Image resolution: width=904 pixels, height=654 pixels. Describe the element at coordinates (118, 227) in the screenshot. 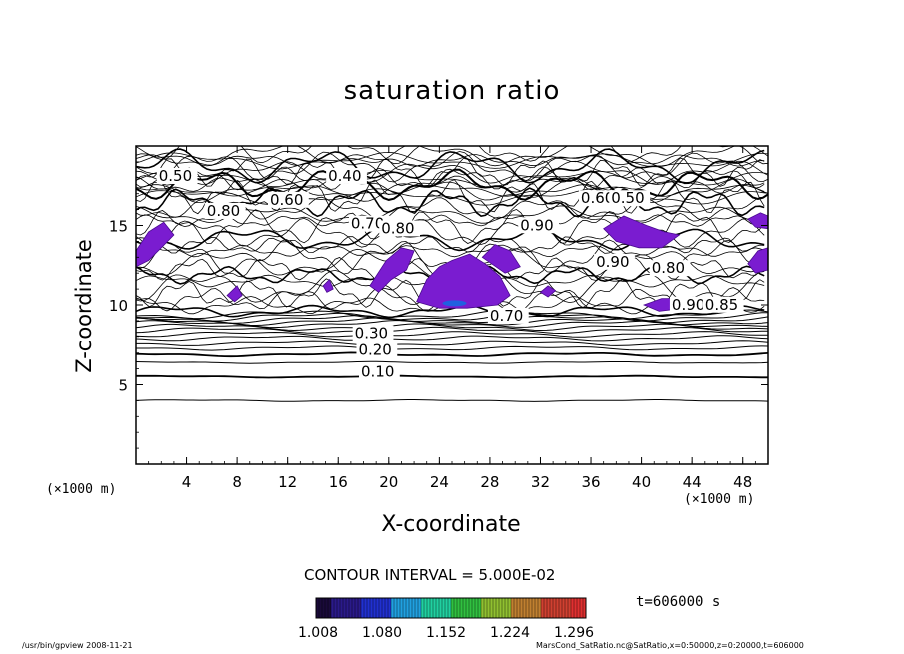

I see `y-tick-label: 15` at that location.